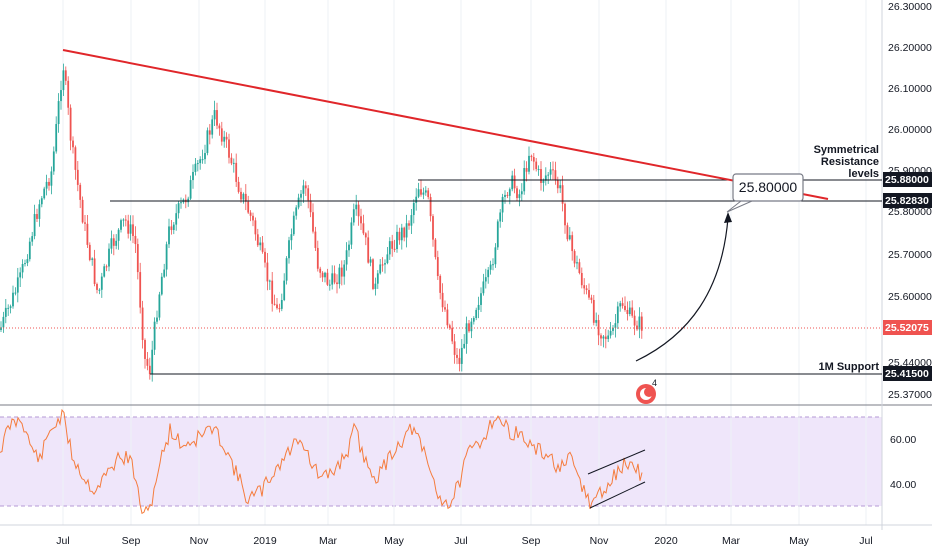  What do you see at coordinates (863, 174) in the screenshot?
I see `annotation-levels: levels` at bounding box center [863, 174].